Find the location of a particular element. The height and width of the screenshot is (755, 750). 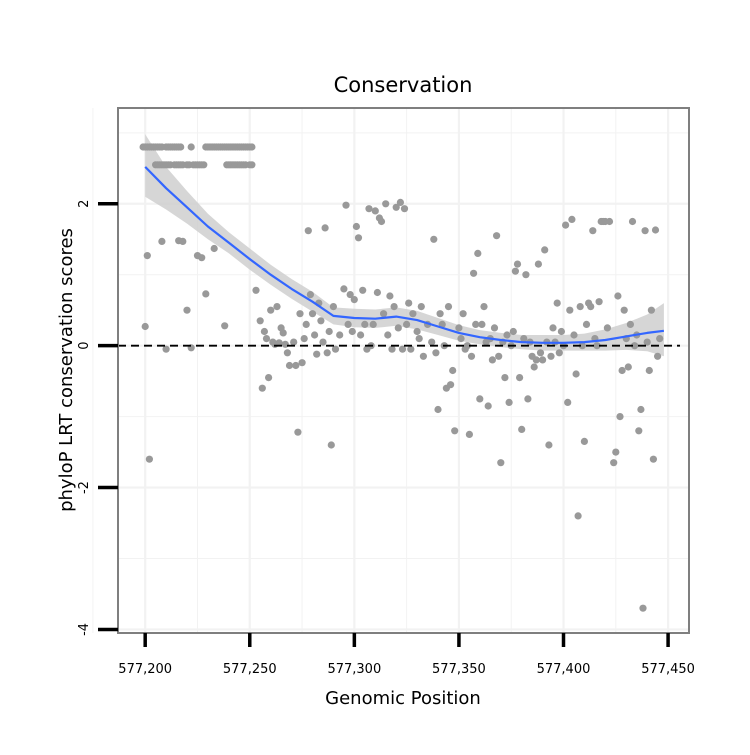

y-tick-label: -2 is located at coordinates (84, 487).